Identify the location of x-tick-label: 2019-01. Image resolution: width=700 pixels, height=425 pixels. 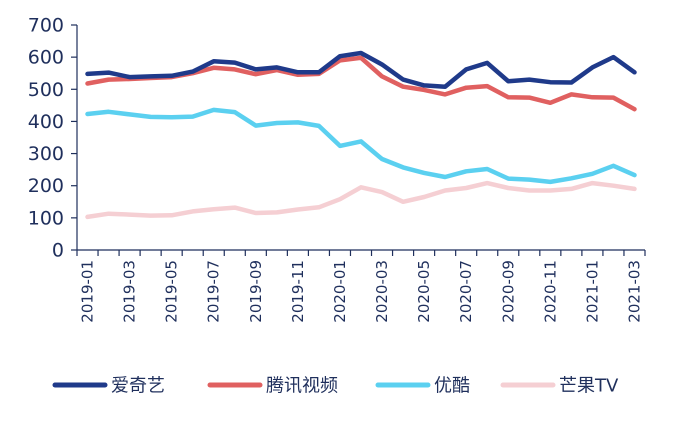
(88, 291).